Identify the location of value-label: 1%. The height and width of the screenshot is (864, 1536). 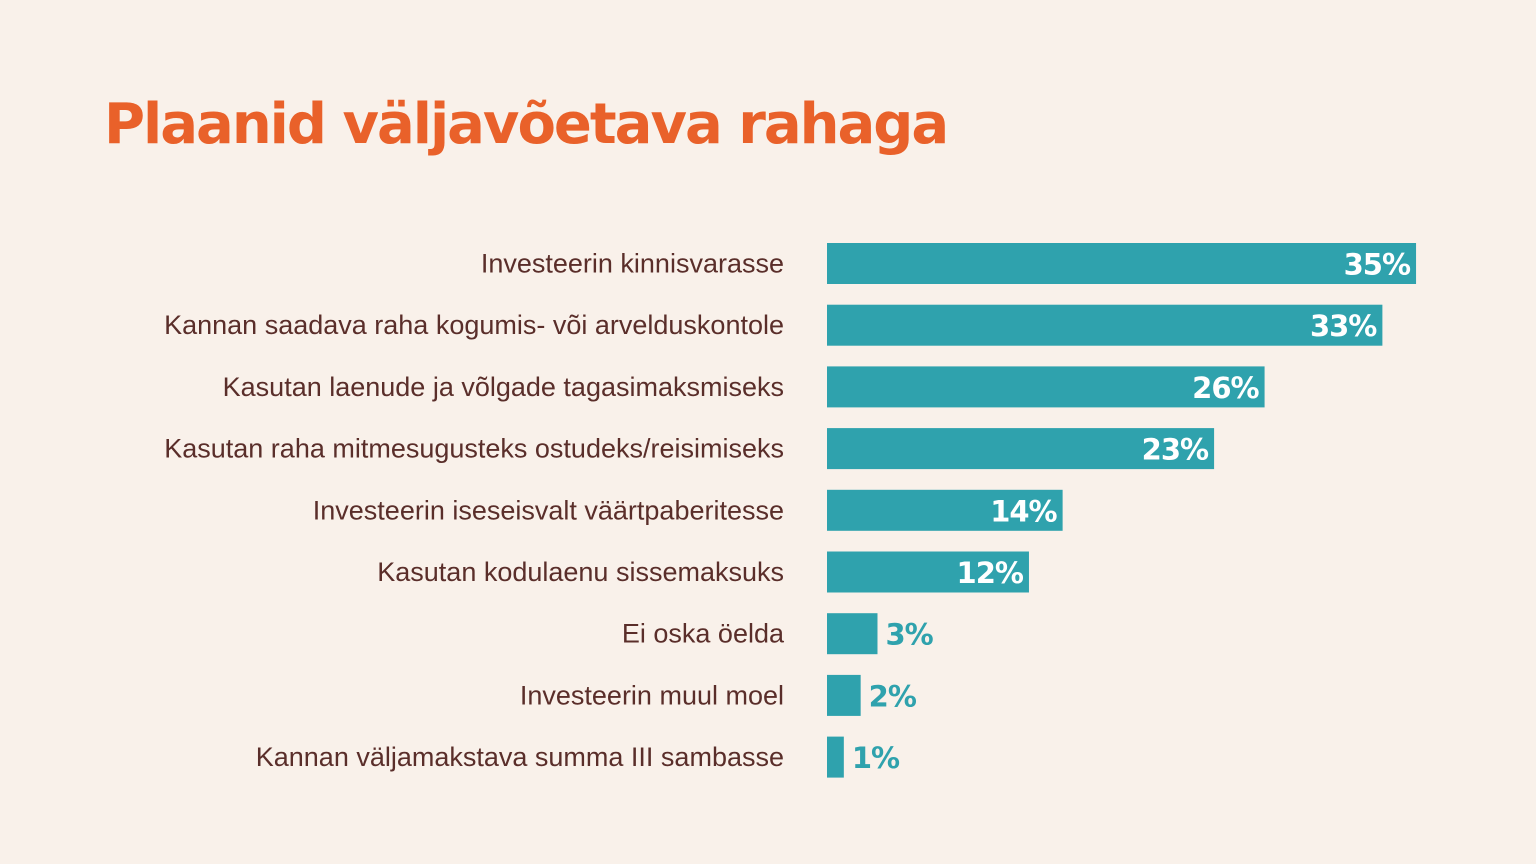
(876, 758).